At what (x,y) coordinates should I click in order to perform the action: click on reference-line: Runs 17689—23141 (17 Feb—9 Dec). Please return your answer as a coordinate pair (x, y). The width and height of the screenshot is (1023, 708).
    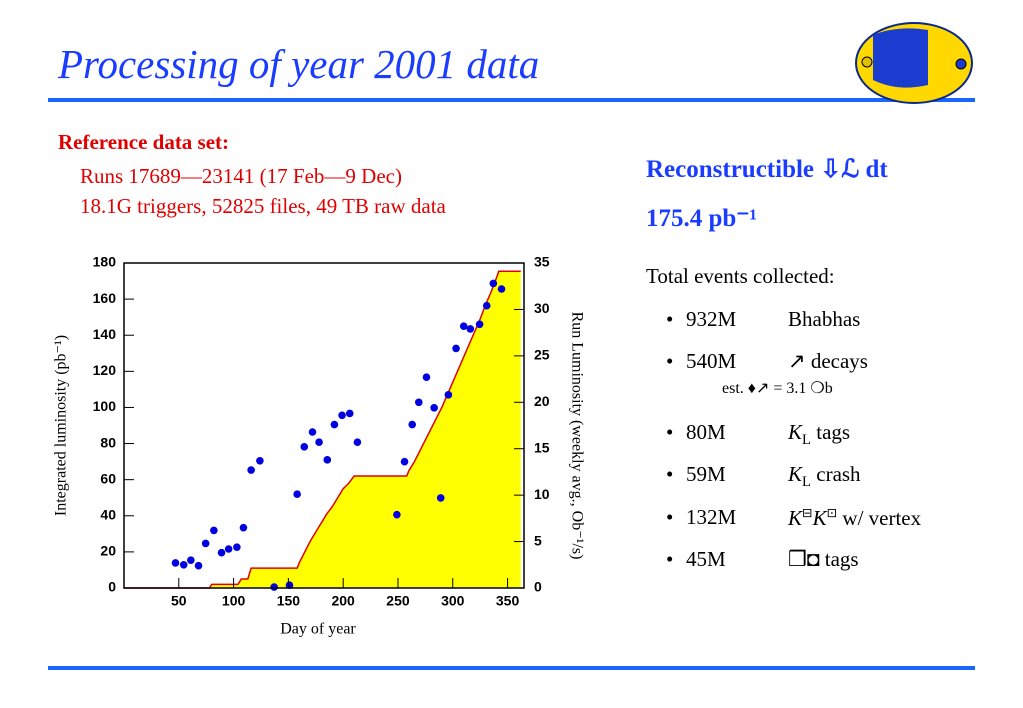
    Looking at the image, I should click on (241, 176).